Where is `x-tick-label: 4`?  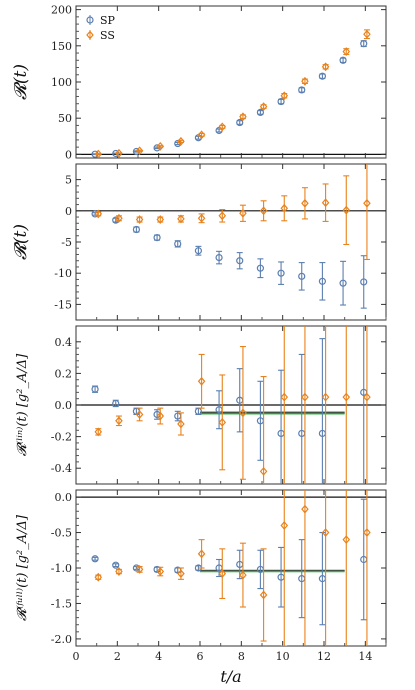 x-tick-label: 4 is located at coordinates (158, 656).